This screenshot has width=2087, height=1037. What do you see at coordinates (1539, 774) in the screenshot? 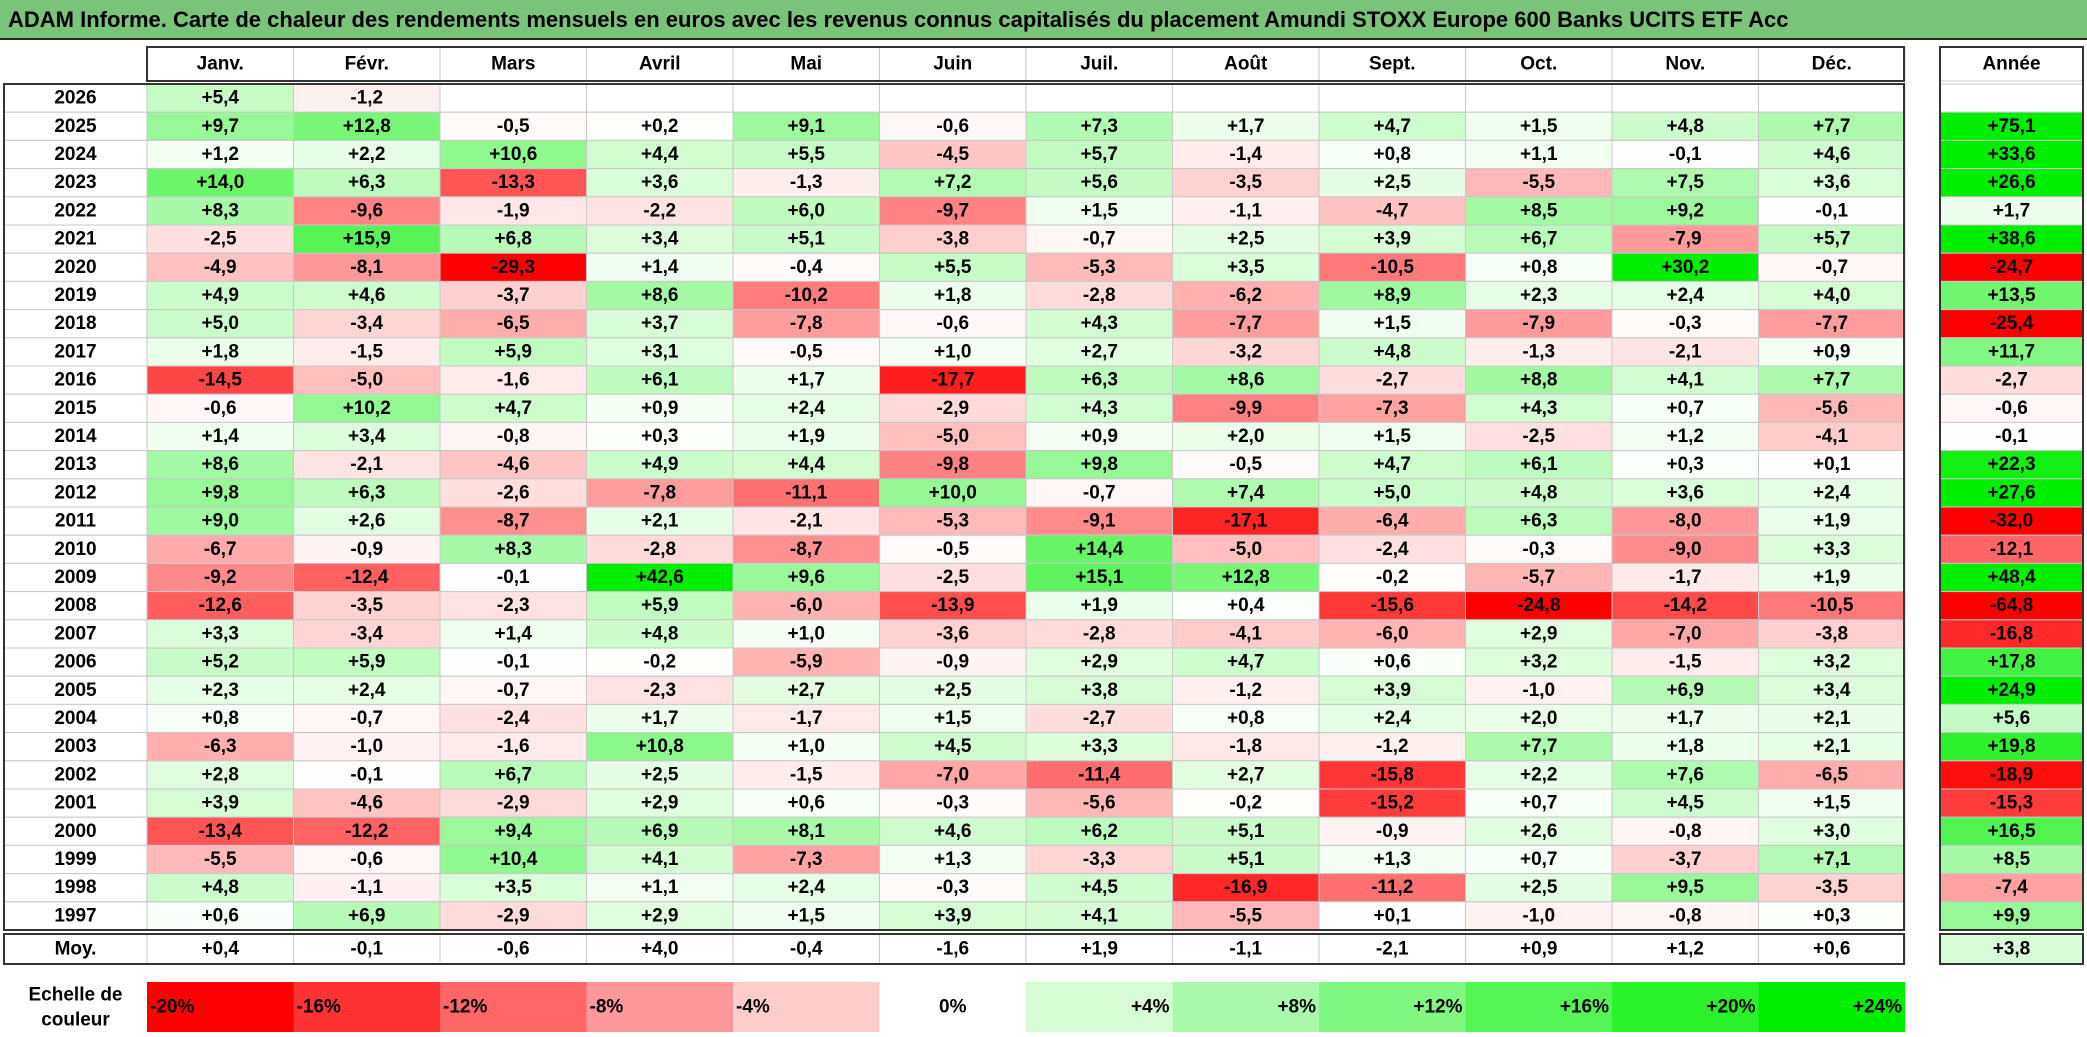
I see `heatmap-value: +2,2` at bounding box center [1539, 774].